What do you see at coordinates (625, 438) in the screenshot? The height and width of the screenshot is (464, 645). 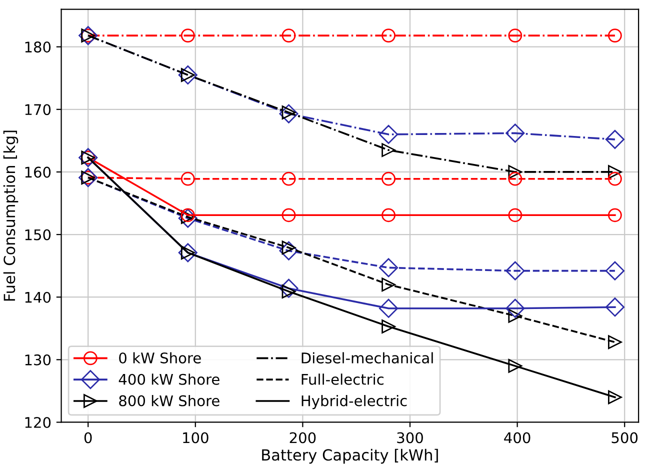 I see `x-tick-label: 500` at bounding box center [625, 438].